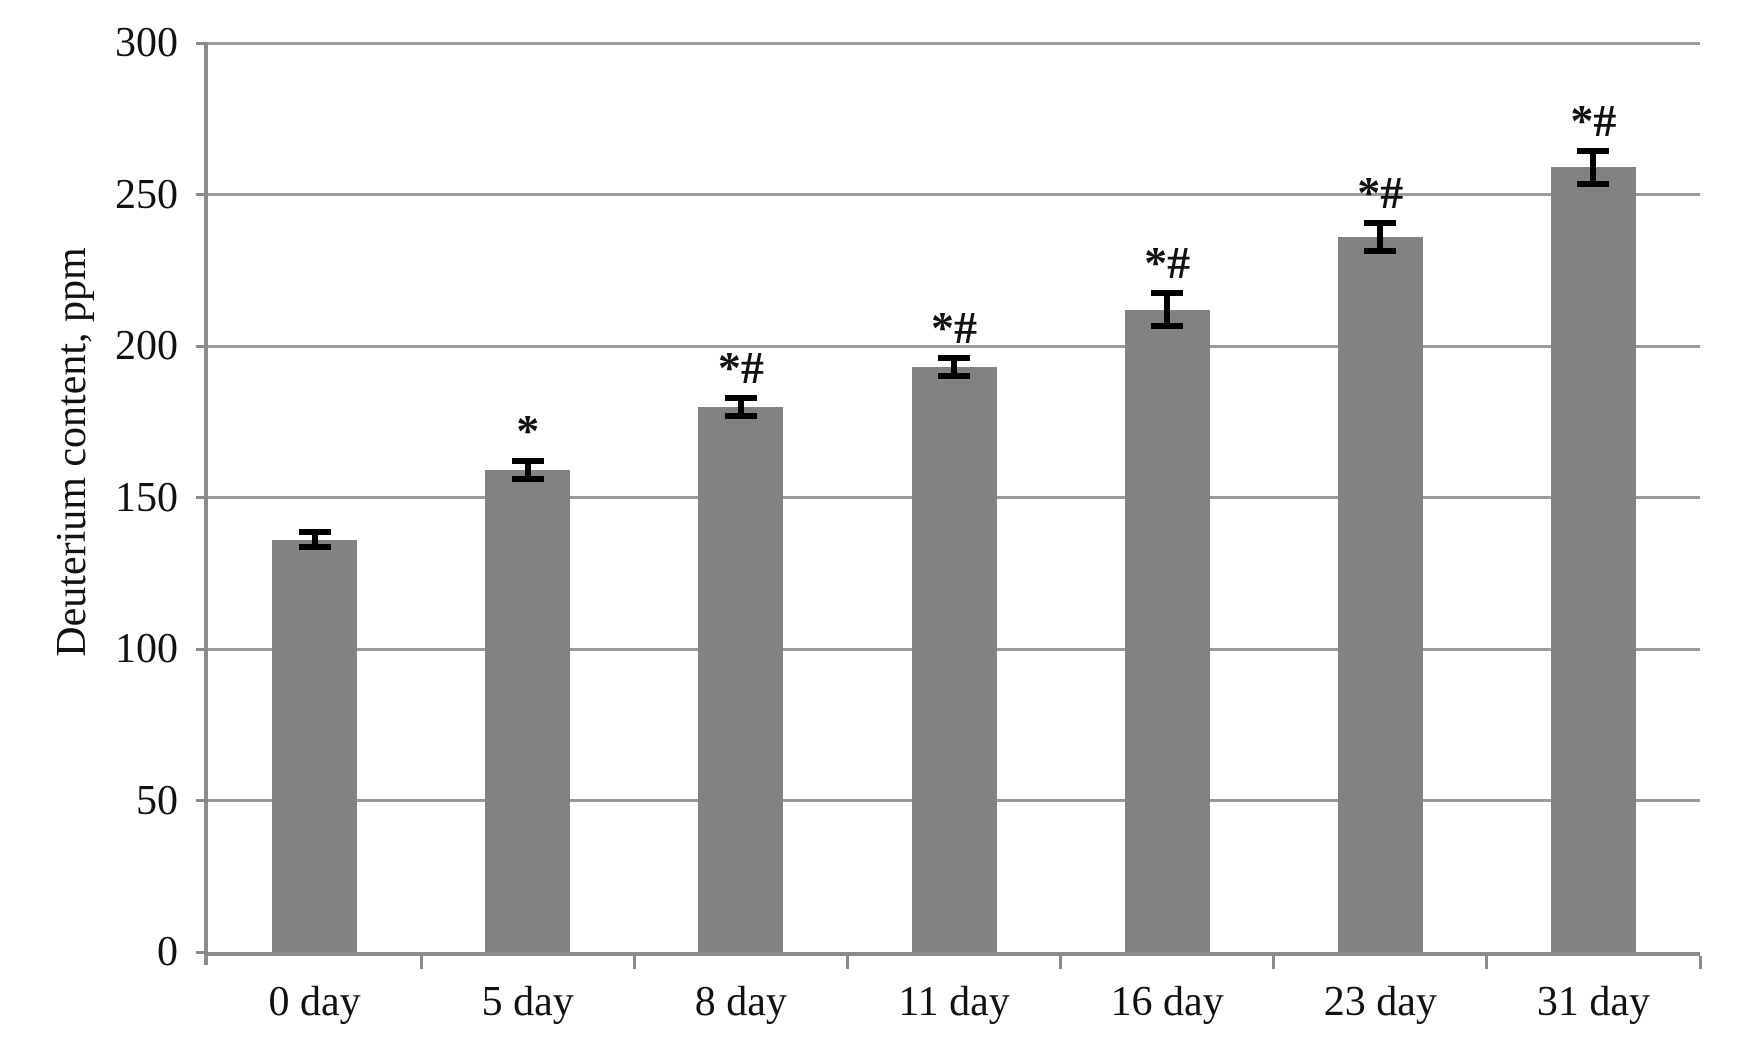  I want to click on x-tick-label: 16 day, so click(1167, 1002).